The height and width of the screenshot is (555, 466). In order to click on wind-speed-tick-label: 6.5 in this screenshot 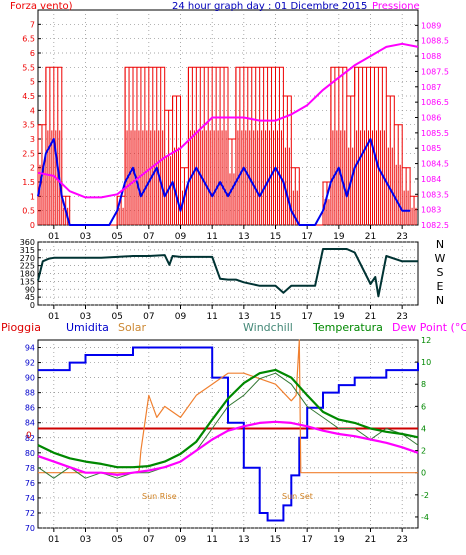, I will do `click(28, 39)`.